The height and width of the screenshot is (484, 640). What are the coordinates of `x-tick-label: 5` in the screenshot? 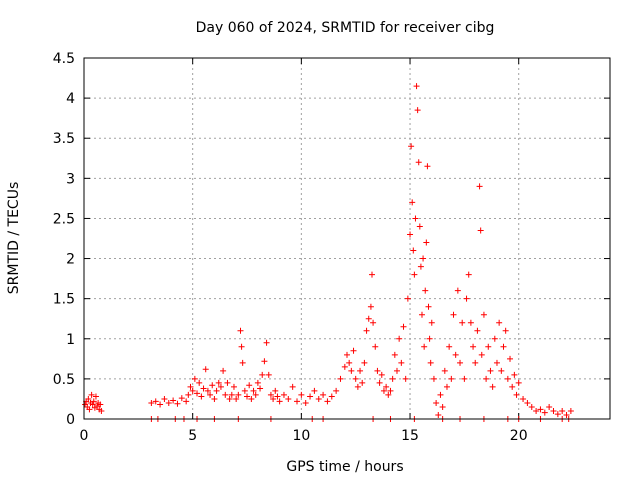 It's located at (192, 436).